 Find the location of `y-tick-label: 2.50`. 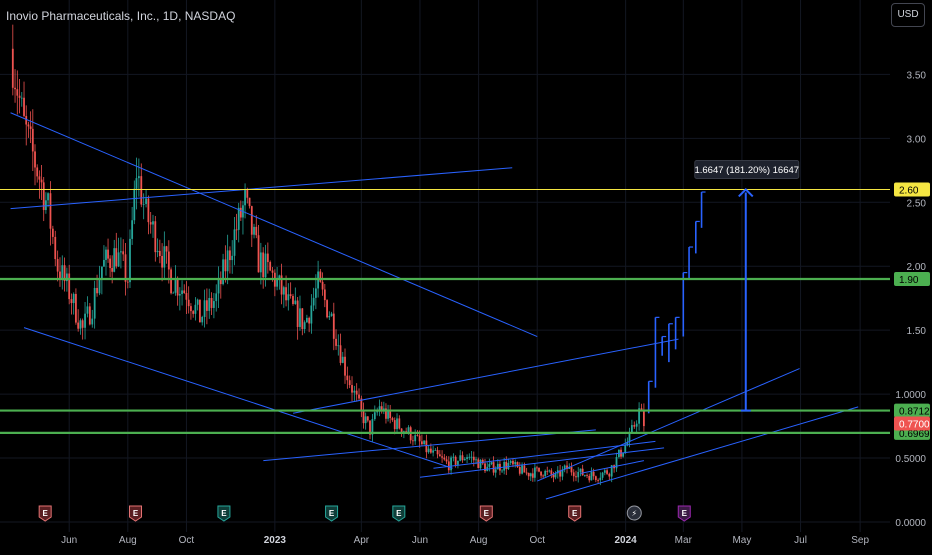

y-tick-label: 2.50 is located at coordinates (917, 203).